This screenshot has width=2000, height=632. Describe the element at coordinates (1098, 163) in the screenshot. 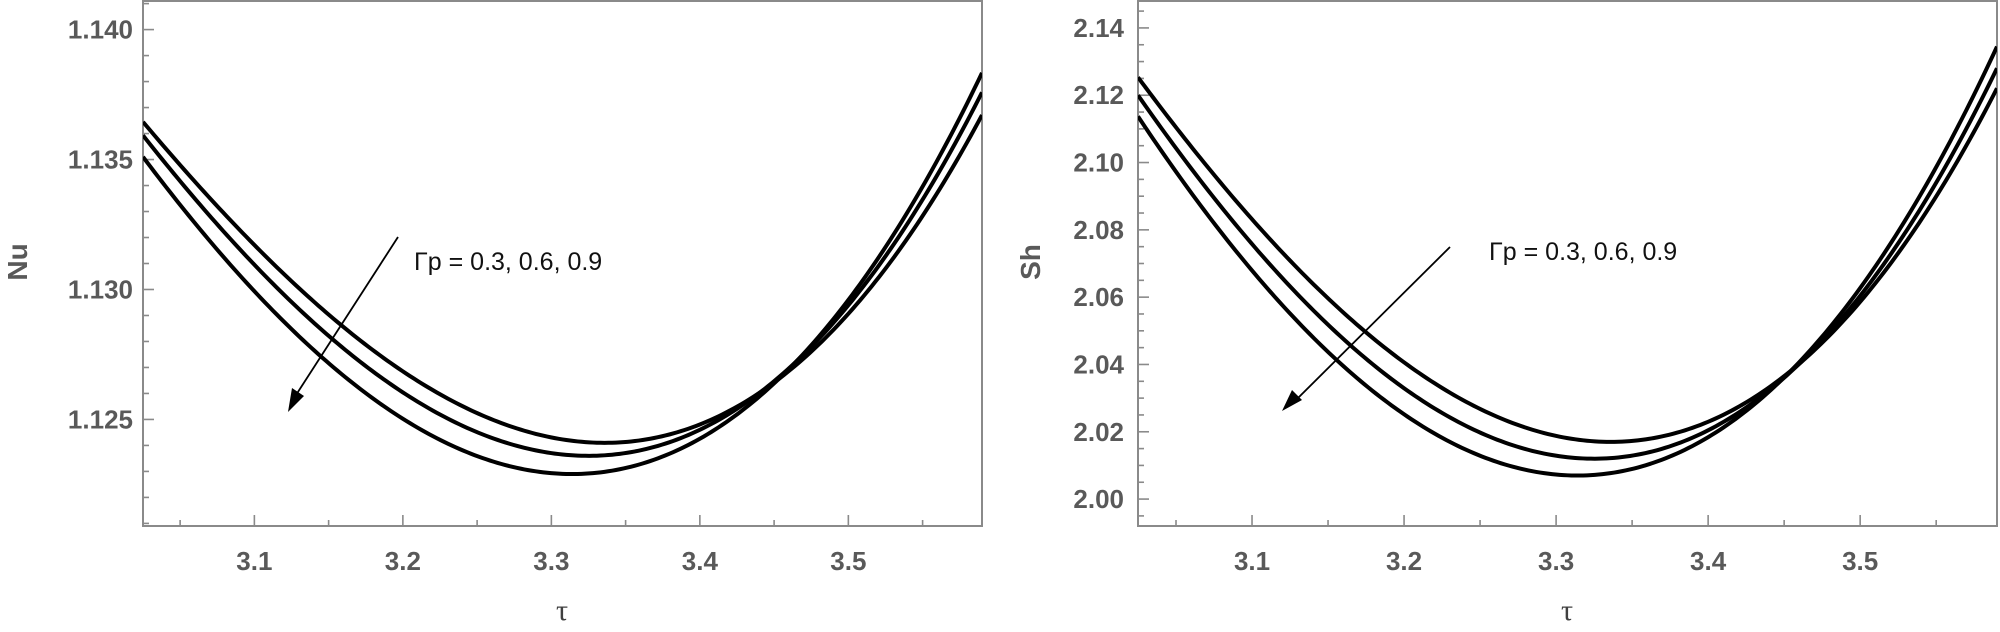

I see `y-tick-label: 2.10` at that location.